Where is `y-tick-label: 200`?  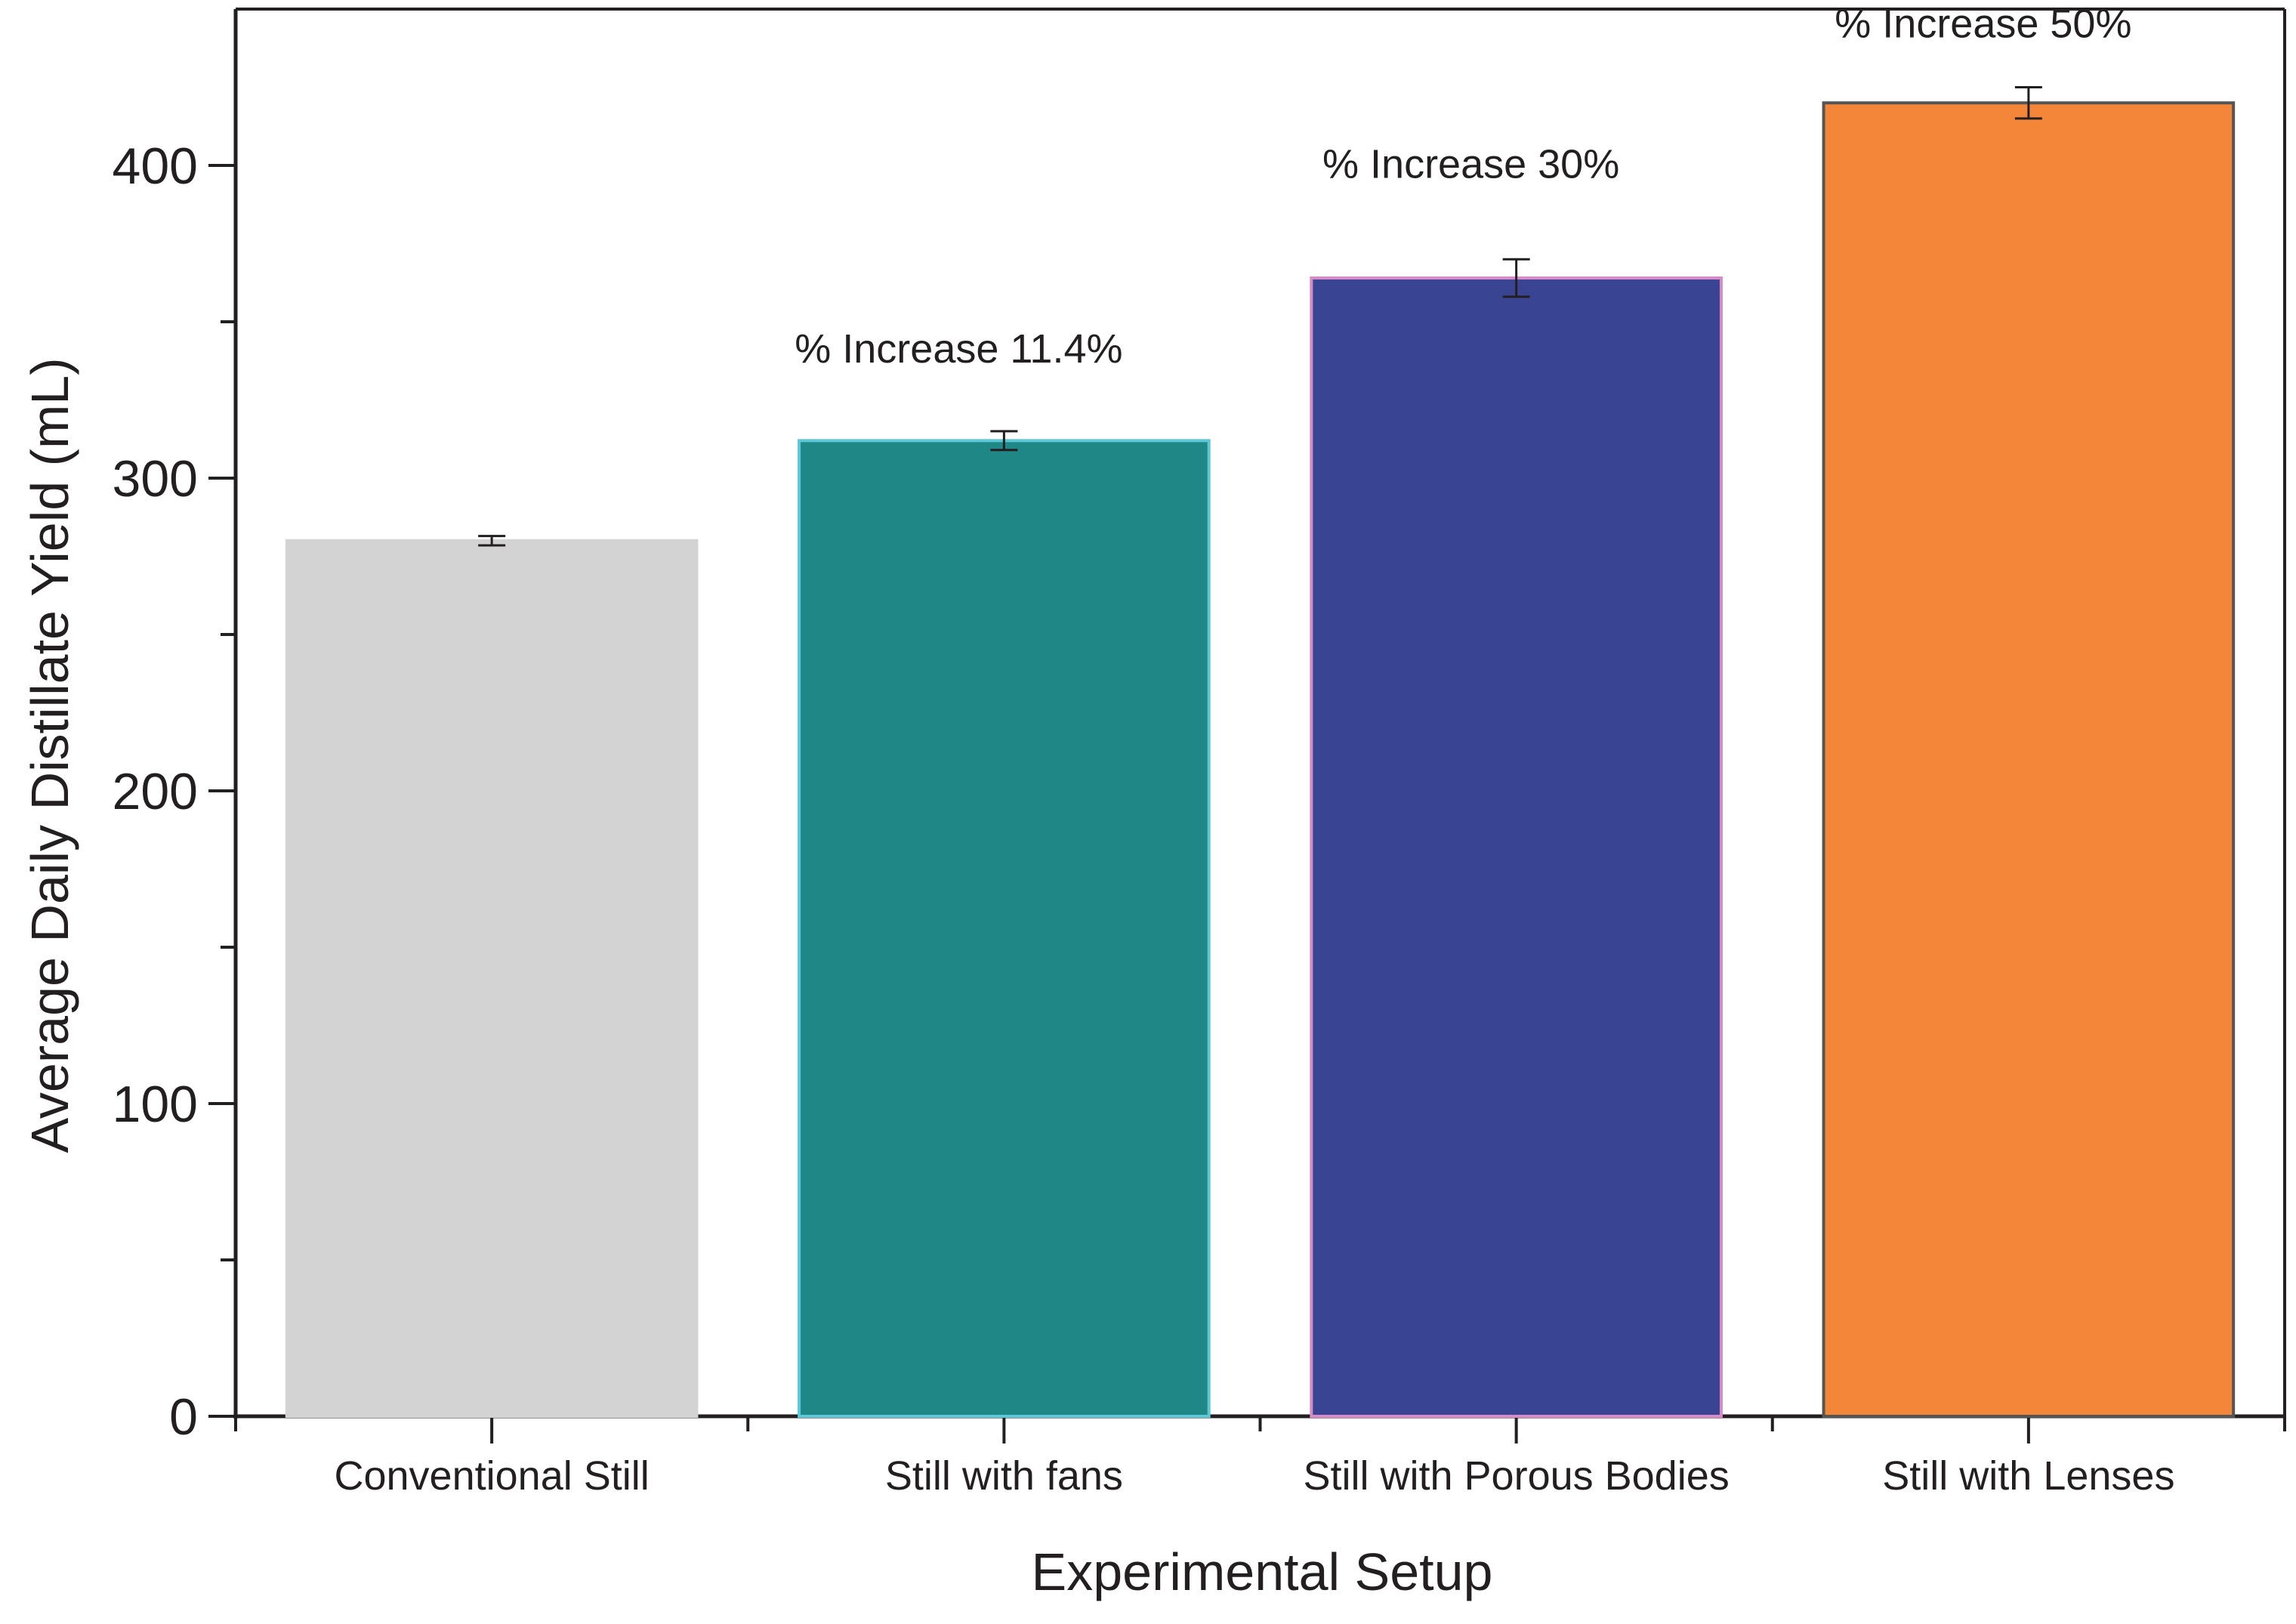 y-tick-label: 200 is located at coordinates (155, 791).